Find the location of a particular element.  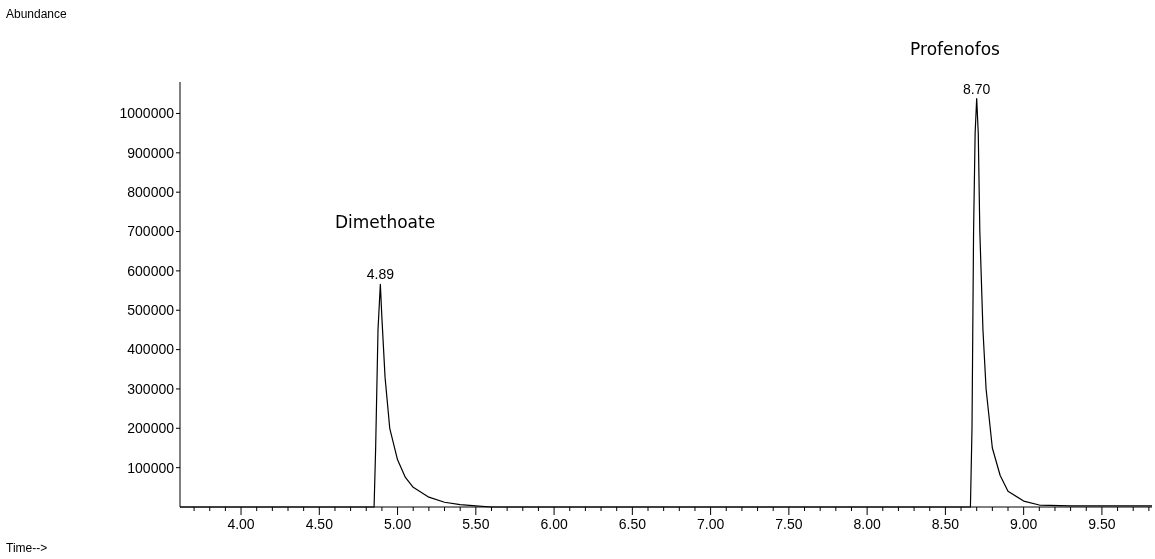

y-tick-label: 200000 is located at coordinates (151, 428).